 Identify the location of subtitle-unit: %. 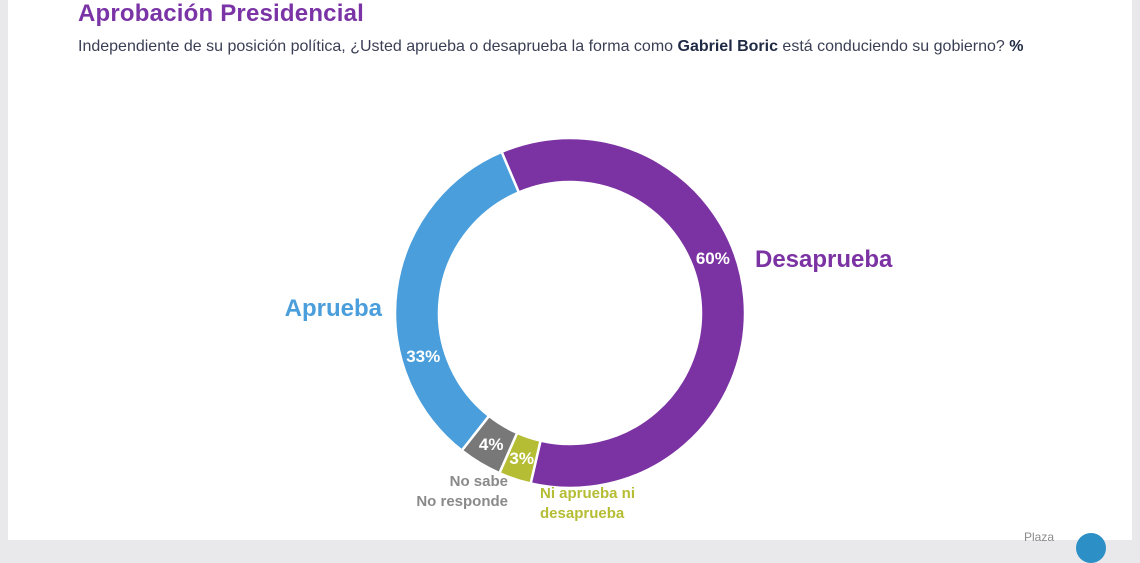
(1016, 46).